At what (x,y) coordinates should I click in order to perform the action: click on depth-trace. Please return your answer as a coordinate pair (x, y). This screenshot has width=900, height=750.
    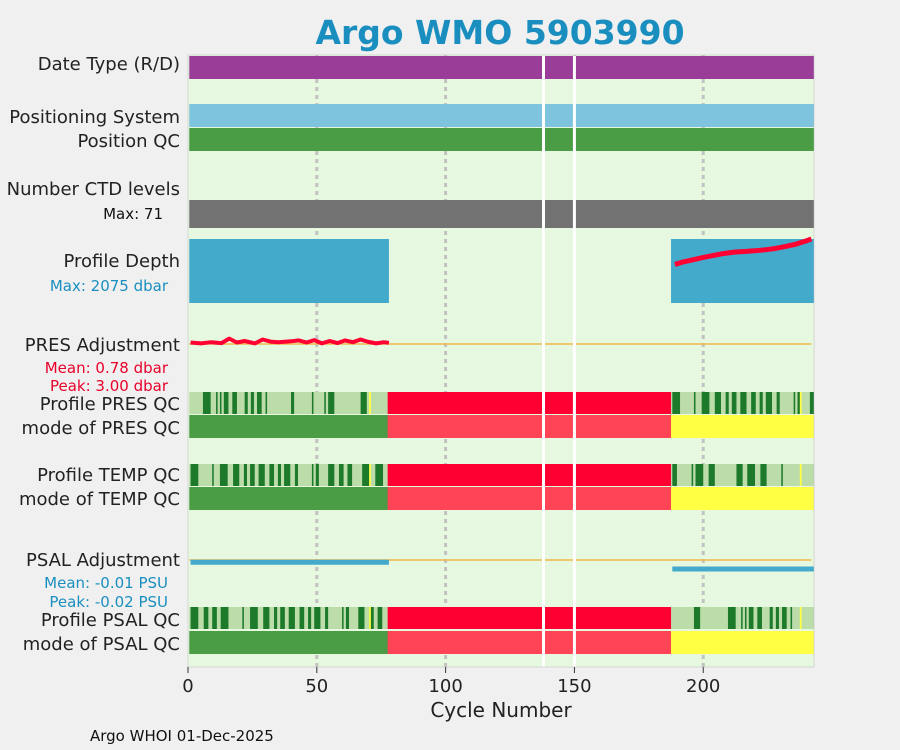
    Looking at the image, I should click on (743, 251).